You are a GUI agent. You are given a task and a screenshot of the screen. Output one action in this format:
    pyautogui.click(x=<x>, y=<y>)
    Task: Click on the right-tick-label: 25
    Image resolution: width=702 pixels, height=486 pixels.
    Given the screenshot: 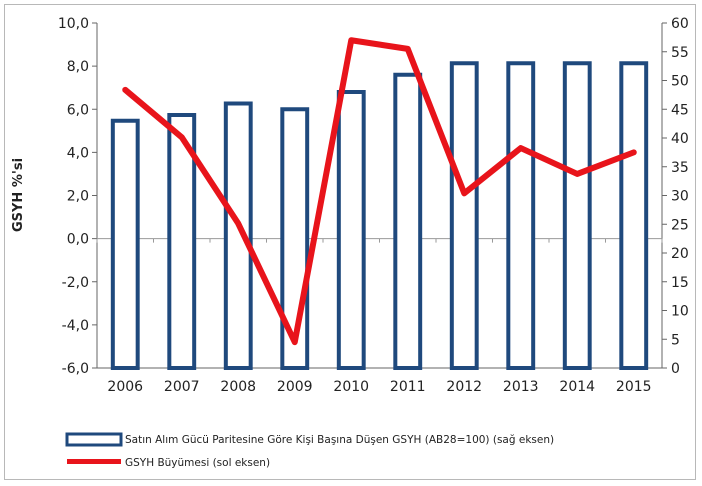 What is the action you would take?
    pyautogui.click(x=680, y=225)
    